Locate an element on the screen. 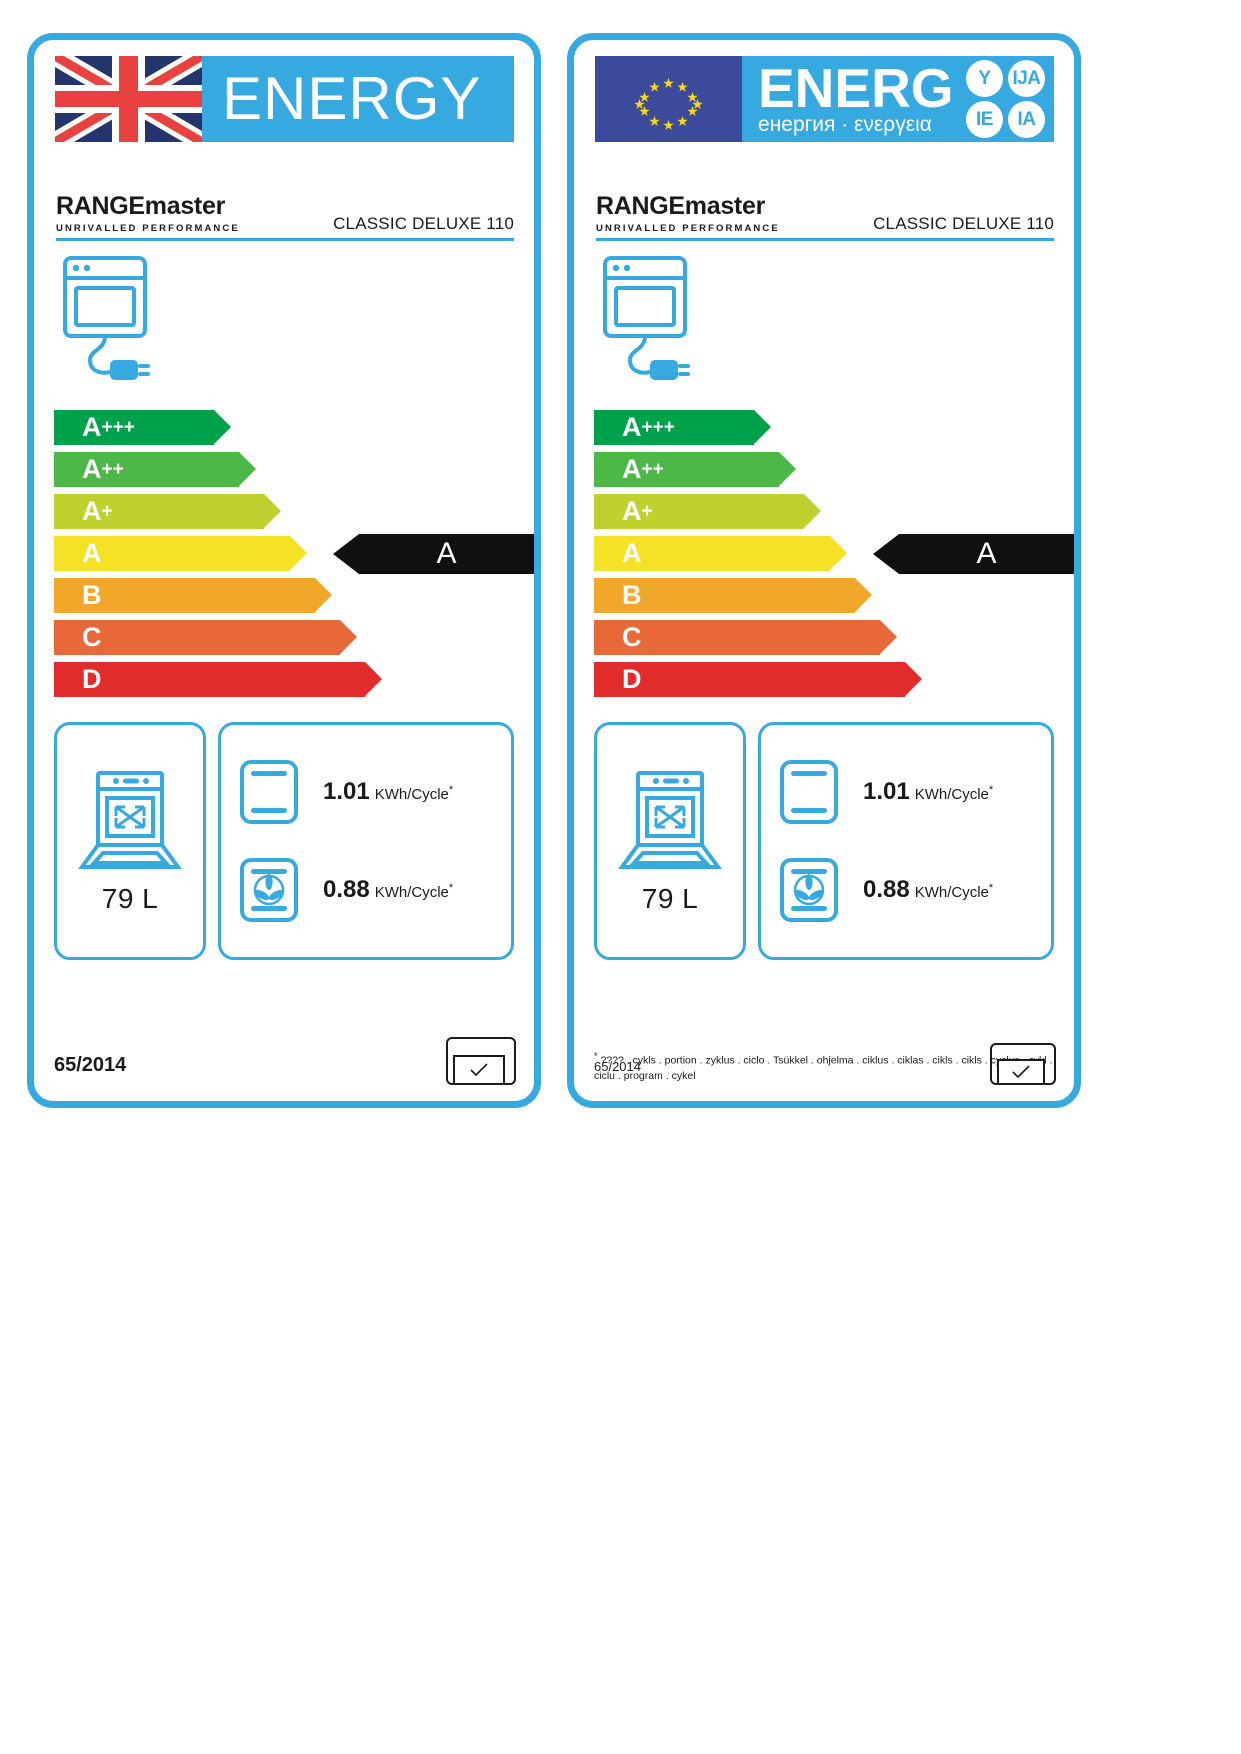 The width and height of the screenshot is (1241, 1754). uk-flag-icon is located at coordinates (128, 99).